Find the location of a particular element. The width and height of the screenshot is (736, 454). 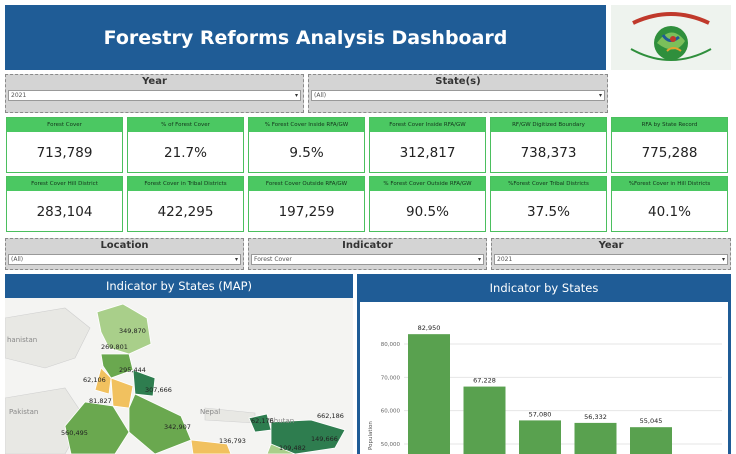

state-value-label: 109,482 is located at coordinates (292, 448).